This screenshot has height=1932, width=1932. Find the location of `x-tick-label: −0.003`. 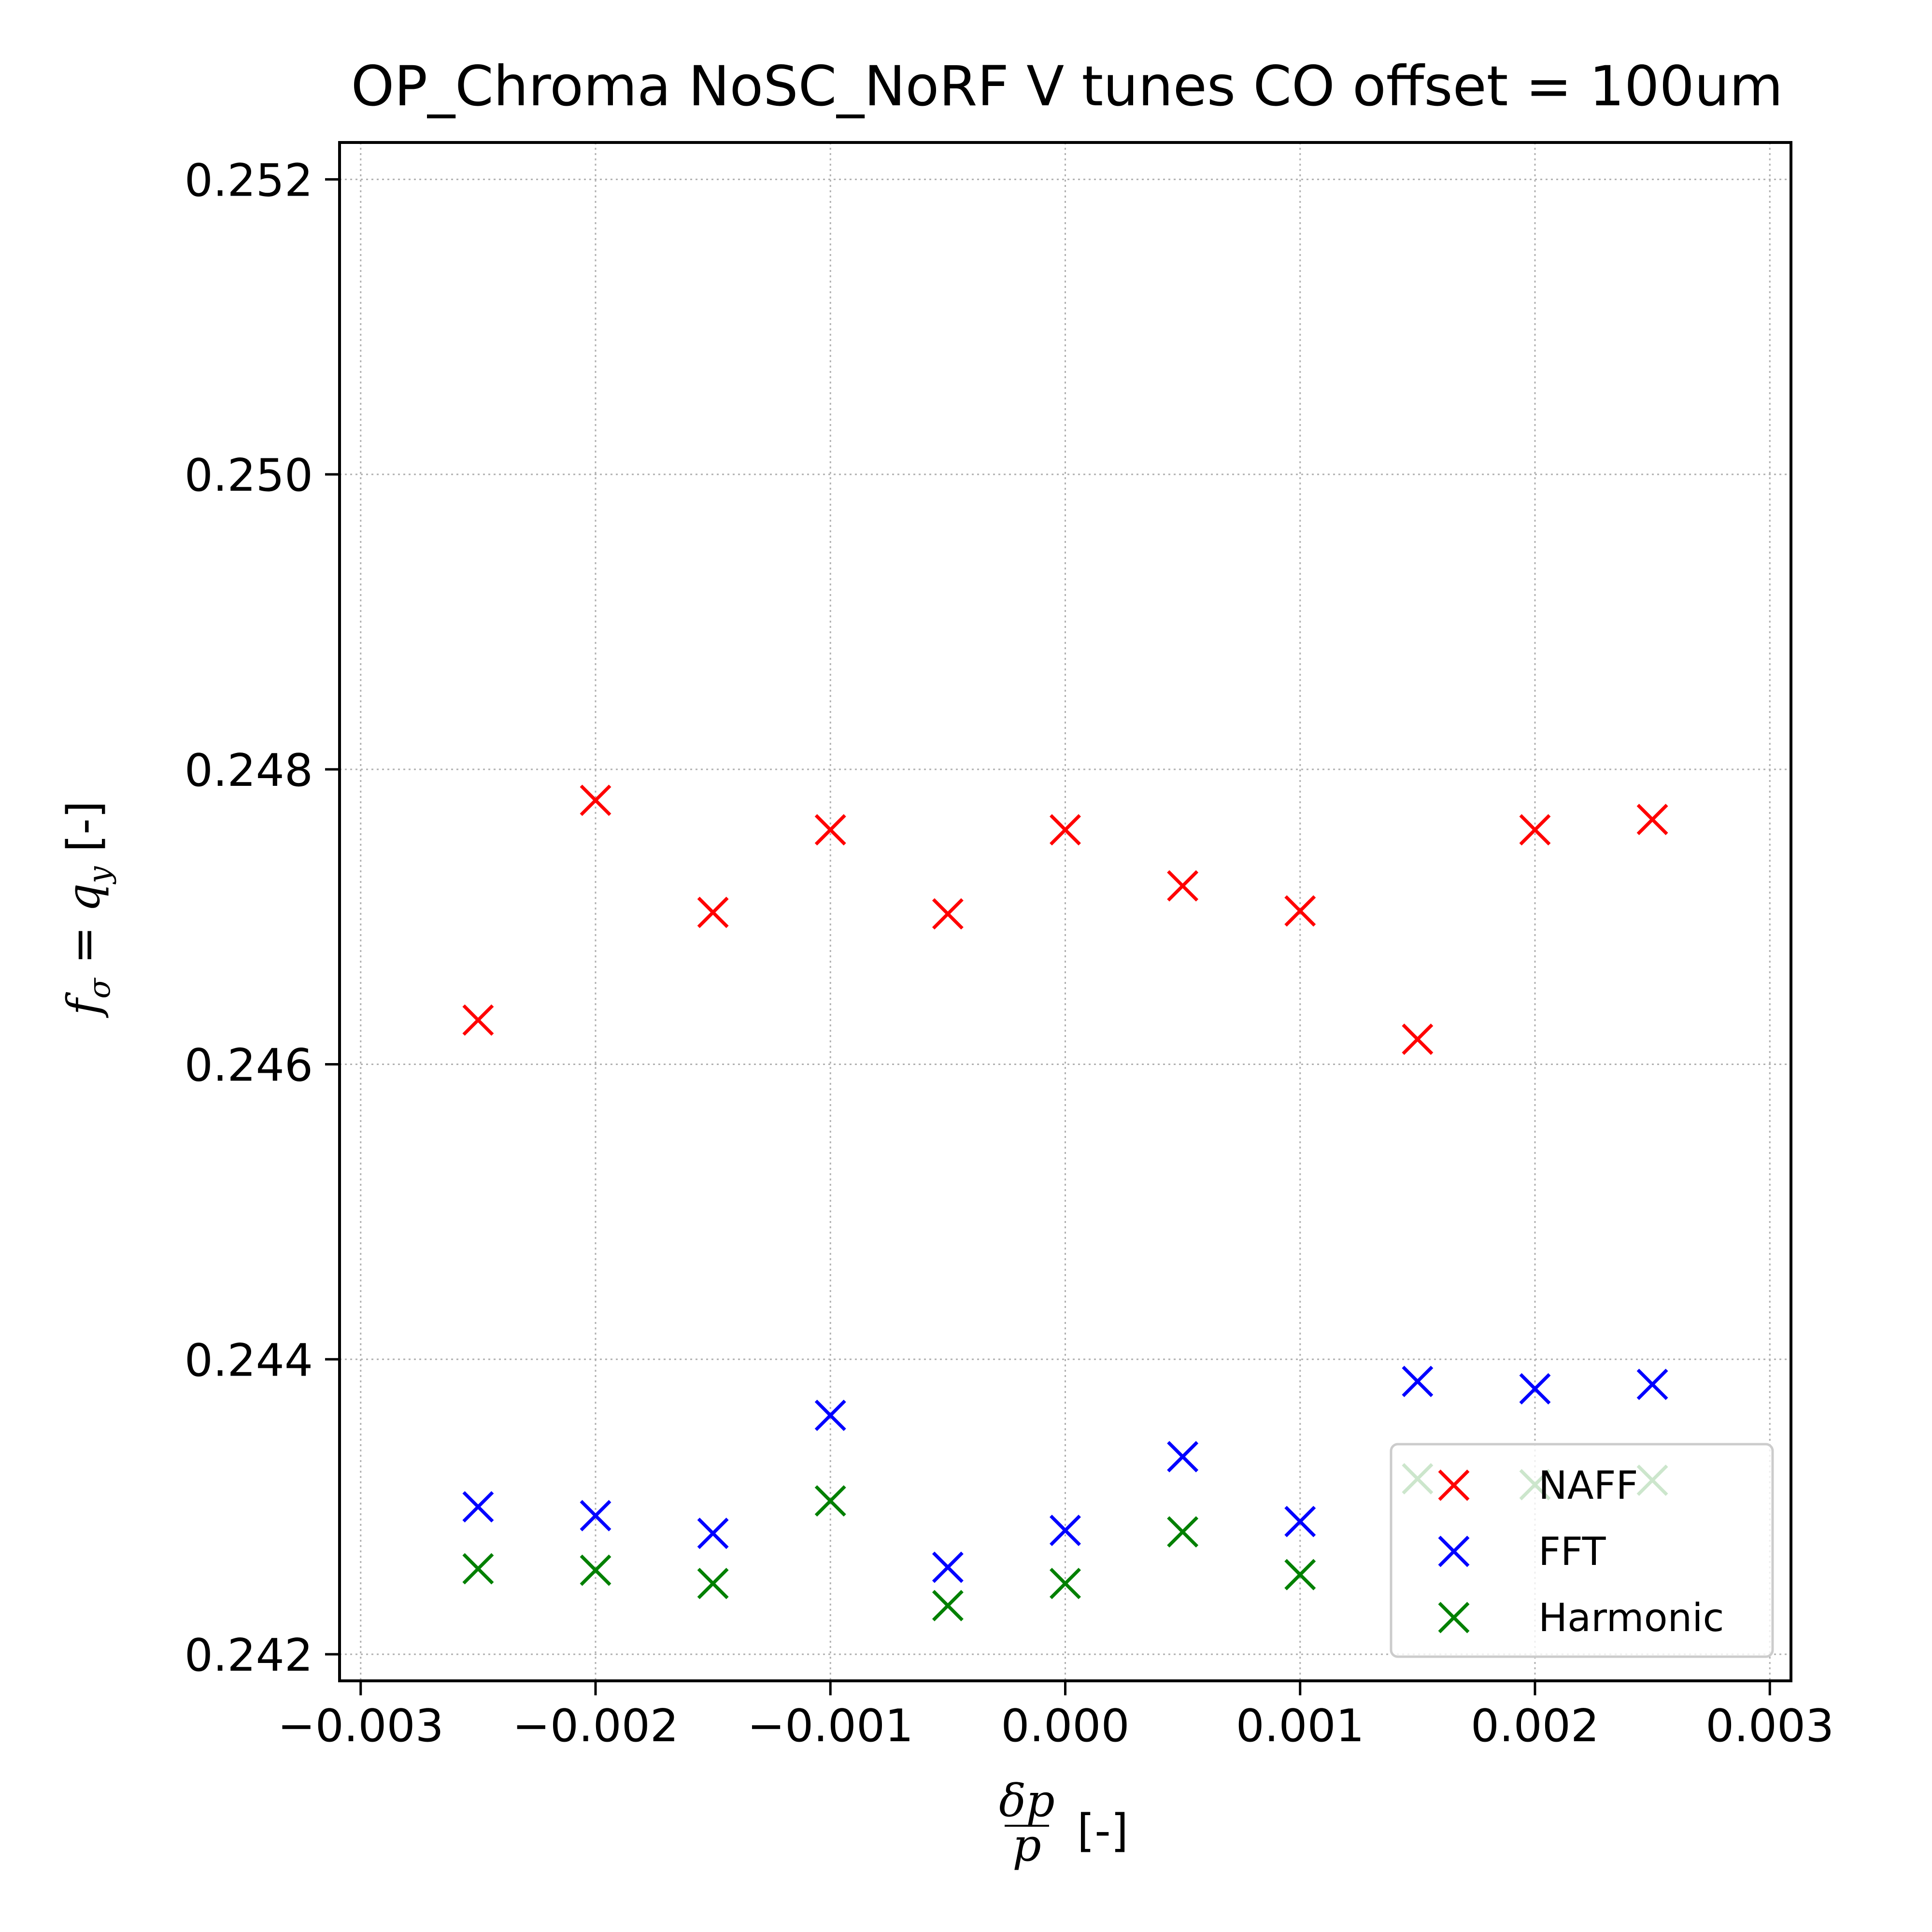

x-tick-label: −0.003 is located at coordinates (361, 1726).